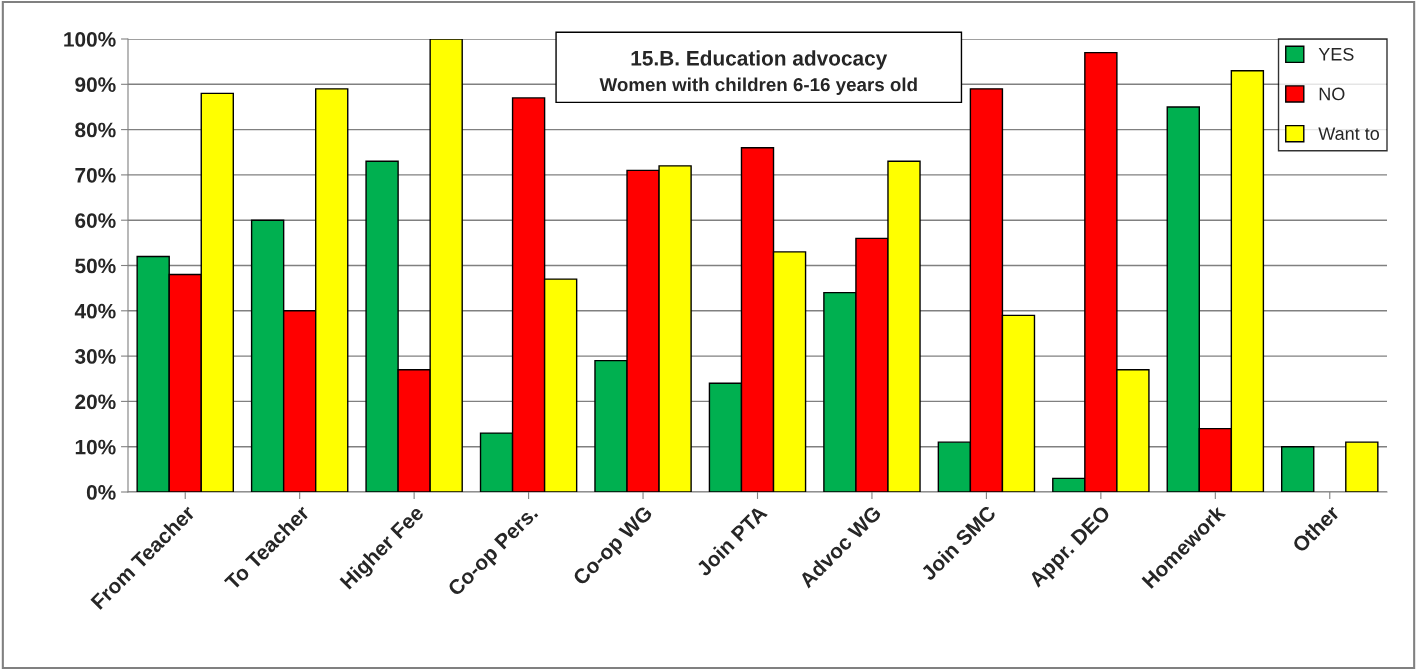  What do you see at coordinates (95, 402) in the screenshot?
I see `y-tick-label: 20%` at bounding box center [95, 402].